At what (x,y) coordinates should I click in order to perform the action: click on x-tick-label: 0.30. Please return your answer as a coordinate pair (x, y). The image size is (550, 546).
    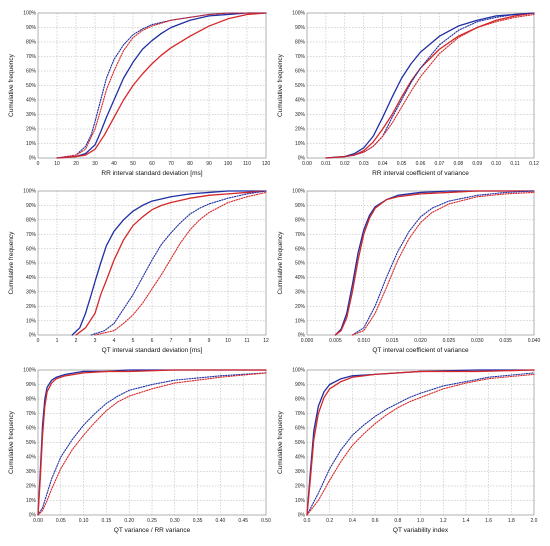
    Looking at the image, I should click on (175, 521).